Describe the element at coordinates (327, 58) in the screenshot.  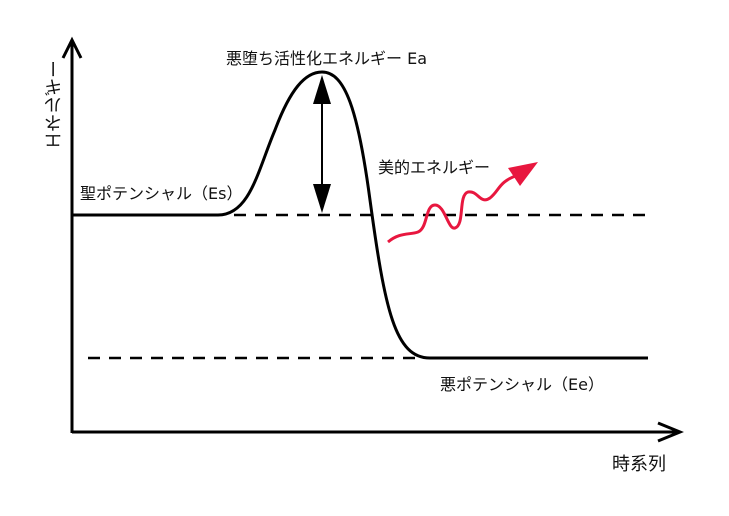
I see `activation-energy-label: 悪堕ち活性化エネルギー Ea` at that location.